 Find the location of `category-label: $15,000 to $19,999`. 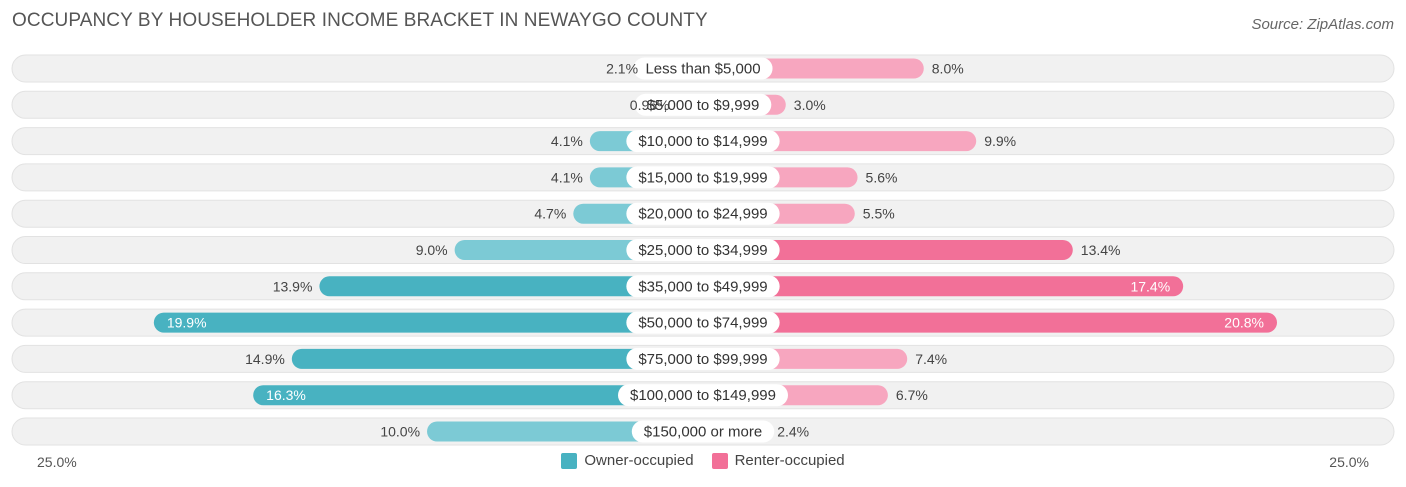

category-label: $15,000 to $19,999 is located at coordinates (702, 177).